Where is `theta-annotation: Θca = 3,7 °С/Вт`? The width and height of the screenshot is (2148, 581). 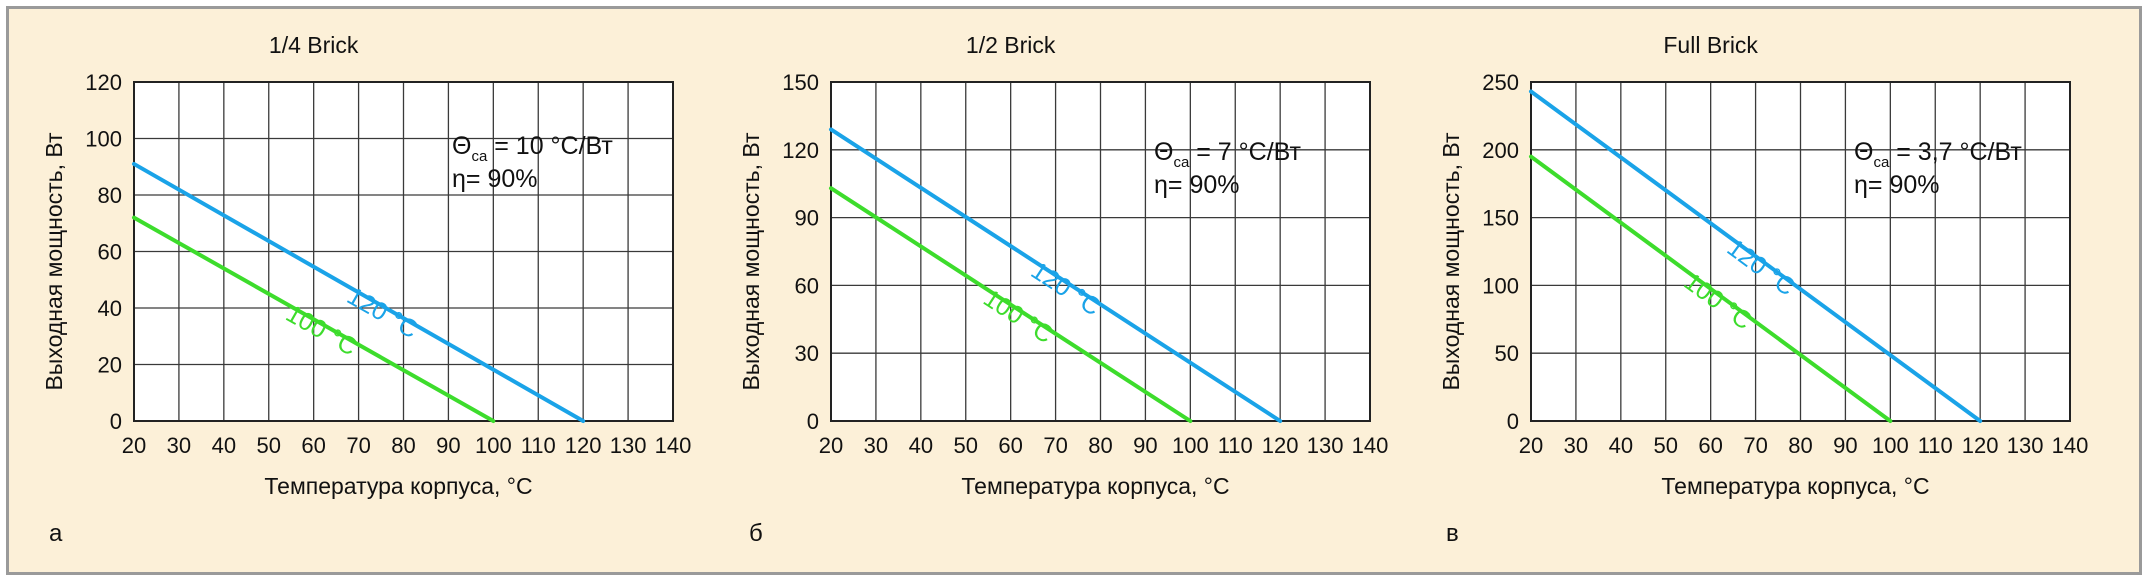
theta-annotation: Θca = 3,7 °С/Вт is located at coordinates (1938, 154).